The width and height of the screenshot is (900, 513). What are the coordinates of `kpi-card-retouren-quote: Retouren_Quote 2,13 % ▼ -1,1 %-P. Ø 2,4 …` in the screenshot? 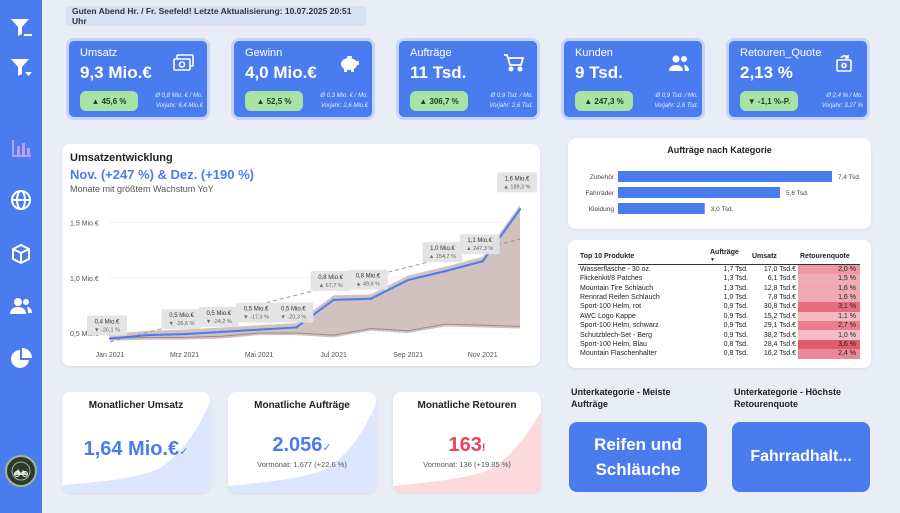 It's located at (798, 79).